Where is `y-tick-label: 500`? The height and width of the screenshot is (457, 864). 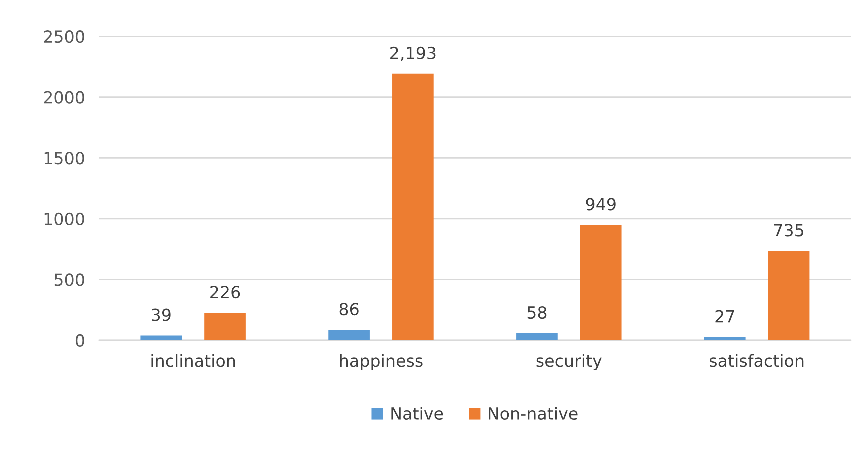
y-tick-label: 500 is located at coordinates (69, 280).